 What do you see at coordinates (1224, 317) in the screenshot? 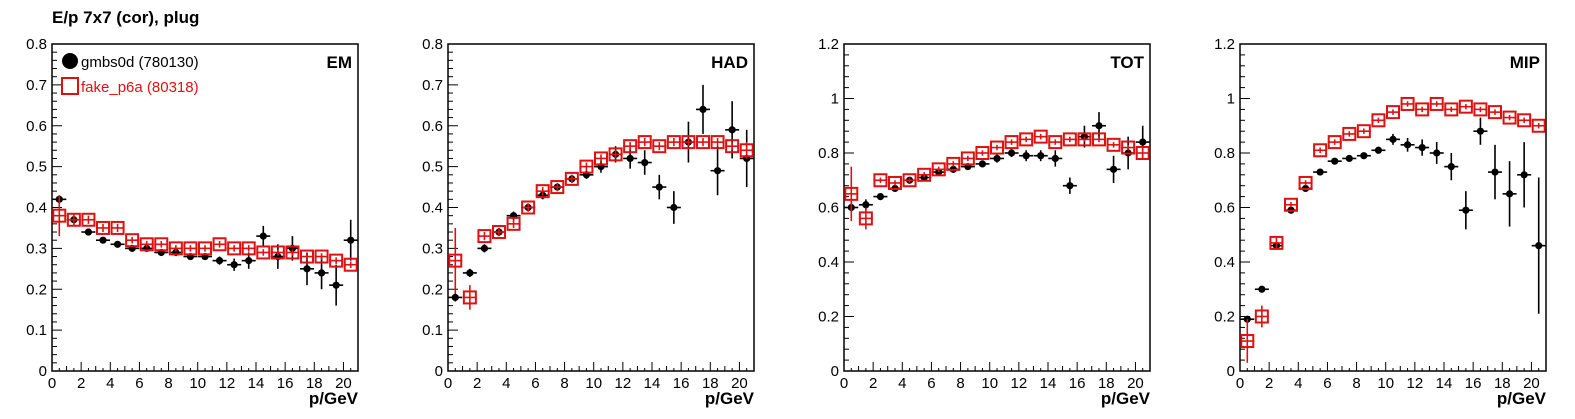
I see `y-tick-label: 0.2` at bounding box center [1224, 317].